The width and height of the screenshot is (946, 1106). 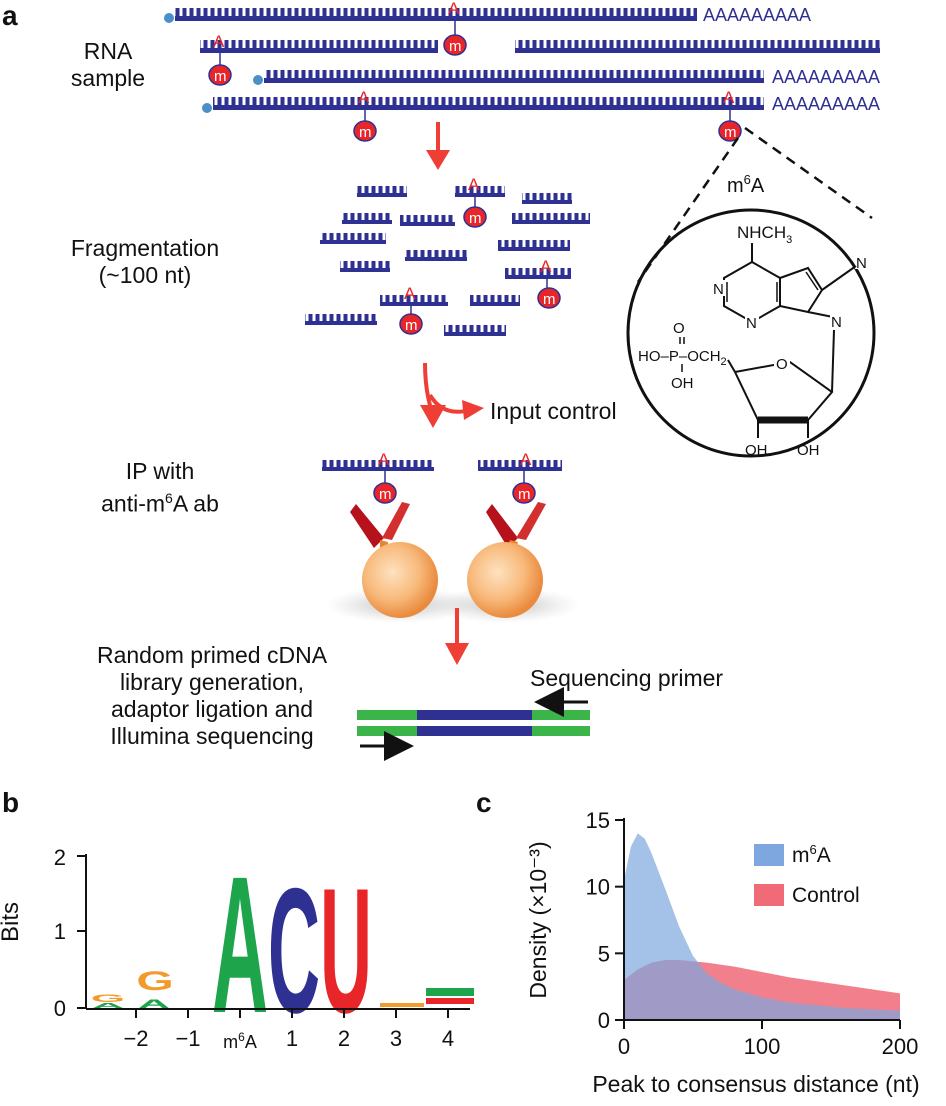 What do you see at coordinates (448, 1038) in the screenshot?
I see `logo-xtick: 4` at bounding box center [448, 1038].